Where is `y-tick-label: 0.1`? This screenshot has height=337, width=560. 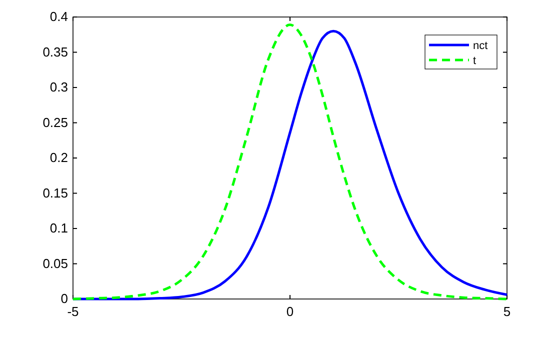
y-tick-label: 0.1 is located at coordinates (59, 228).